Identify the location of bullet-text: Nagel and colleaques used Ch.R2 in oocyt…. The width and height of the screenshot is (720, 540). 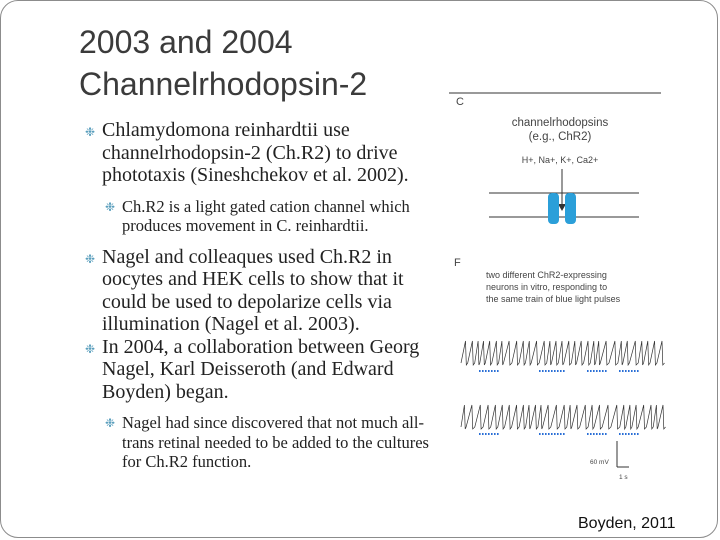
(253, 290).